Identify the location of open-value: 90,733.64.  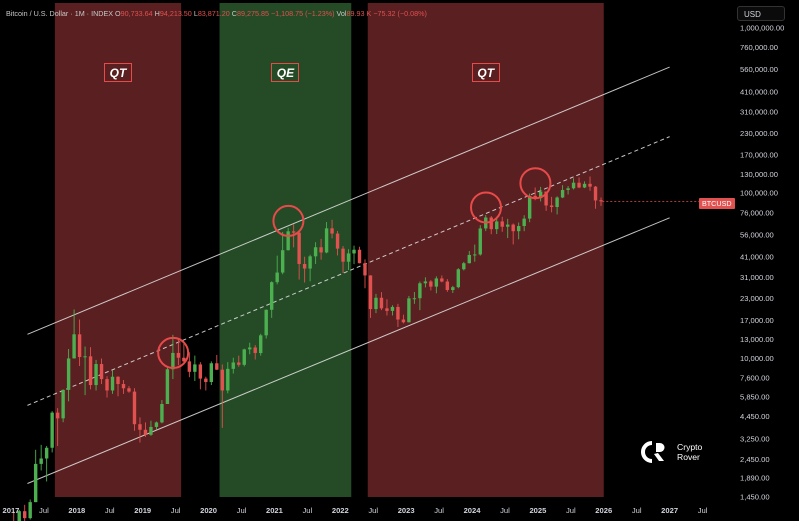
(136, 13).